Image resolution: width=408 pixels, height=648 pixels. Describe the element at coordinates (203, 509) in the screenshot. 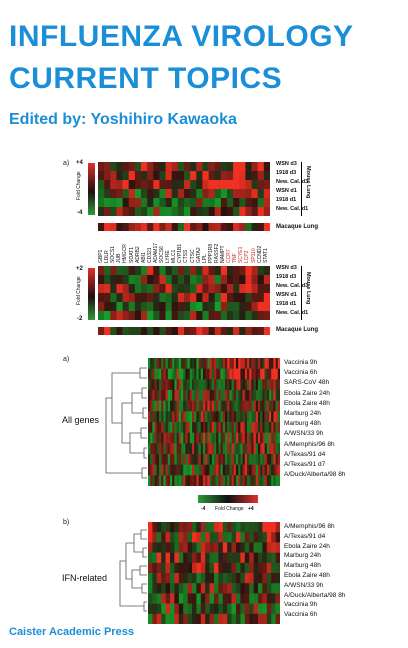

I see `scale-mid-min: -4` at that location.